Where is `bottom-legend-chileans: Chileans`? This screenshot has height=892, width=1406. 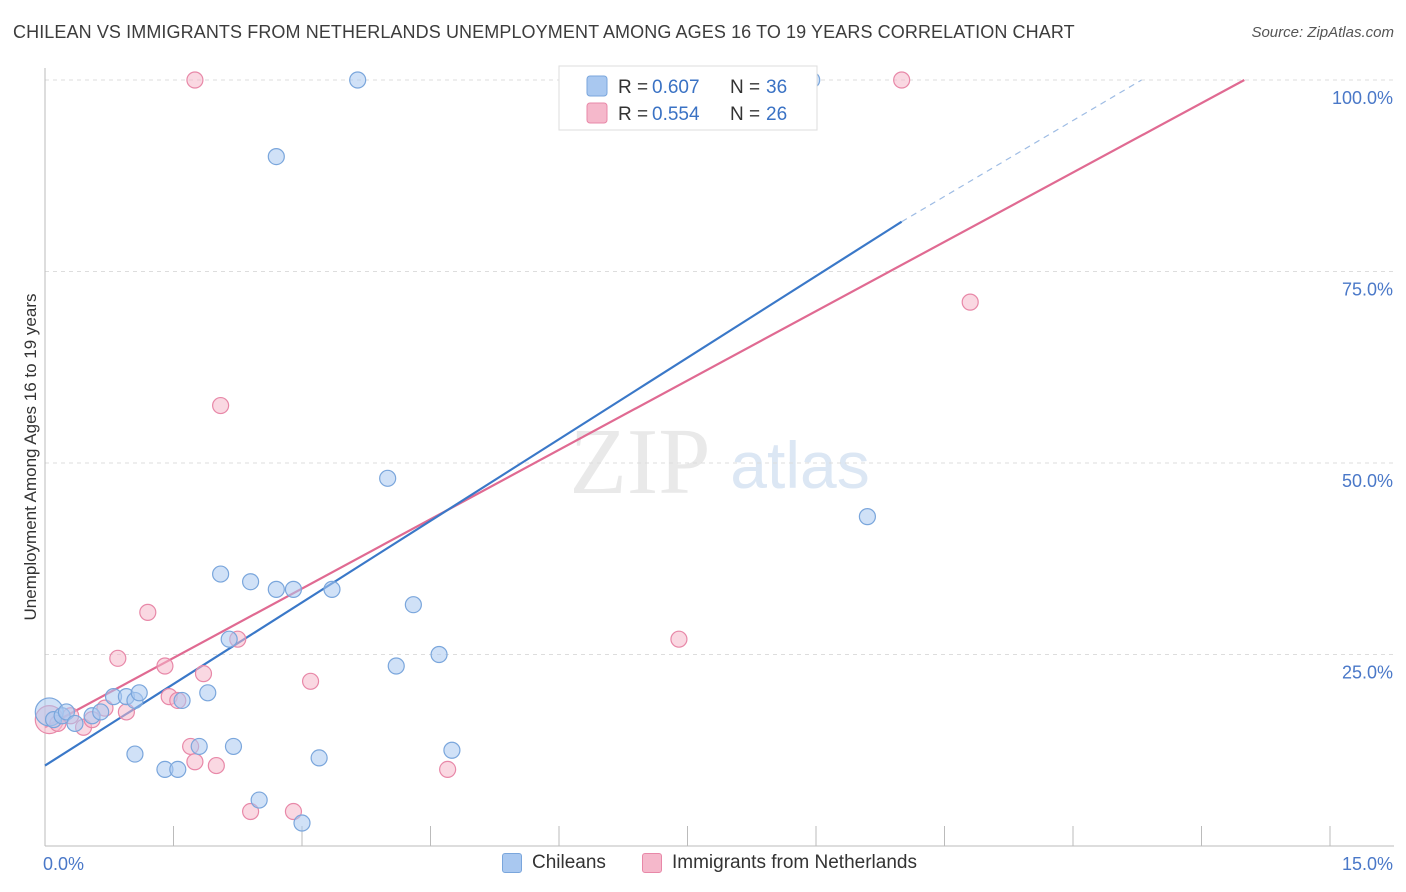 bottom-legend-chileans: Chileans is located at coordinates (554, 863).